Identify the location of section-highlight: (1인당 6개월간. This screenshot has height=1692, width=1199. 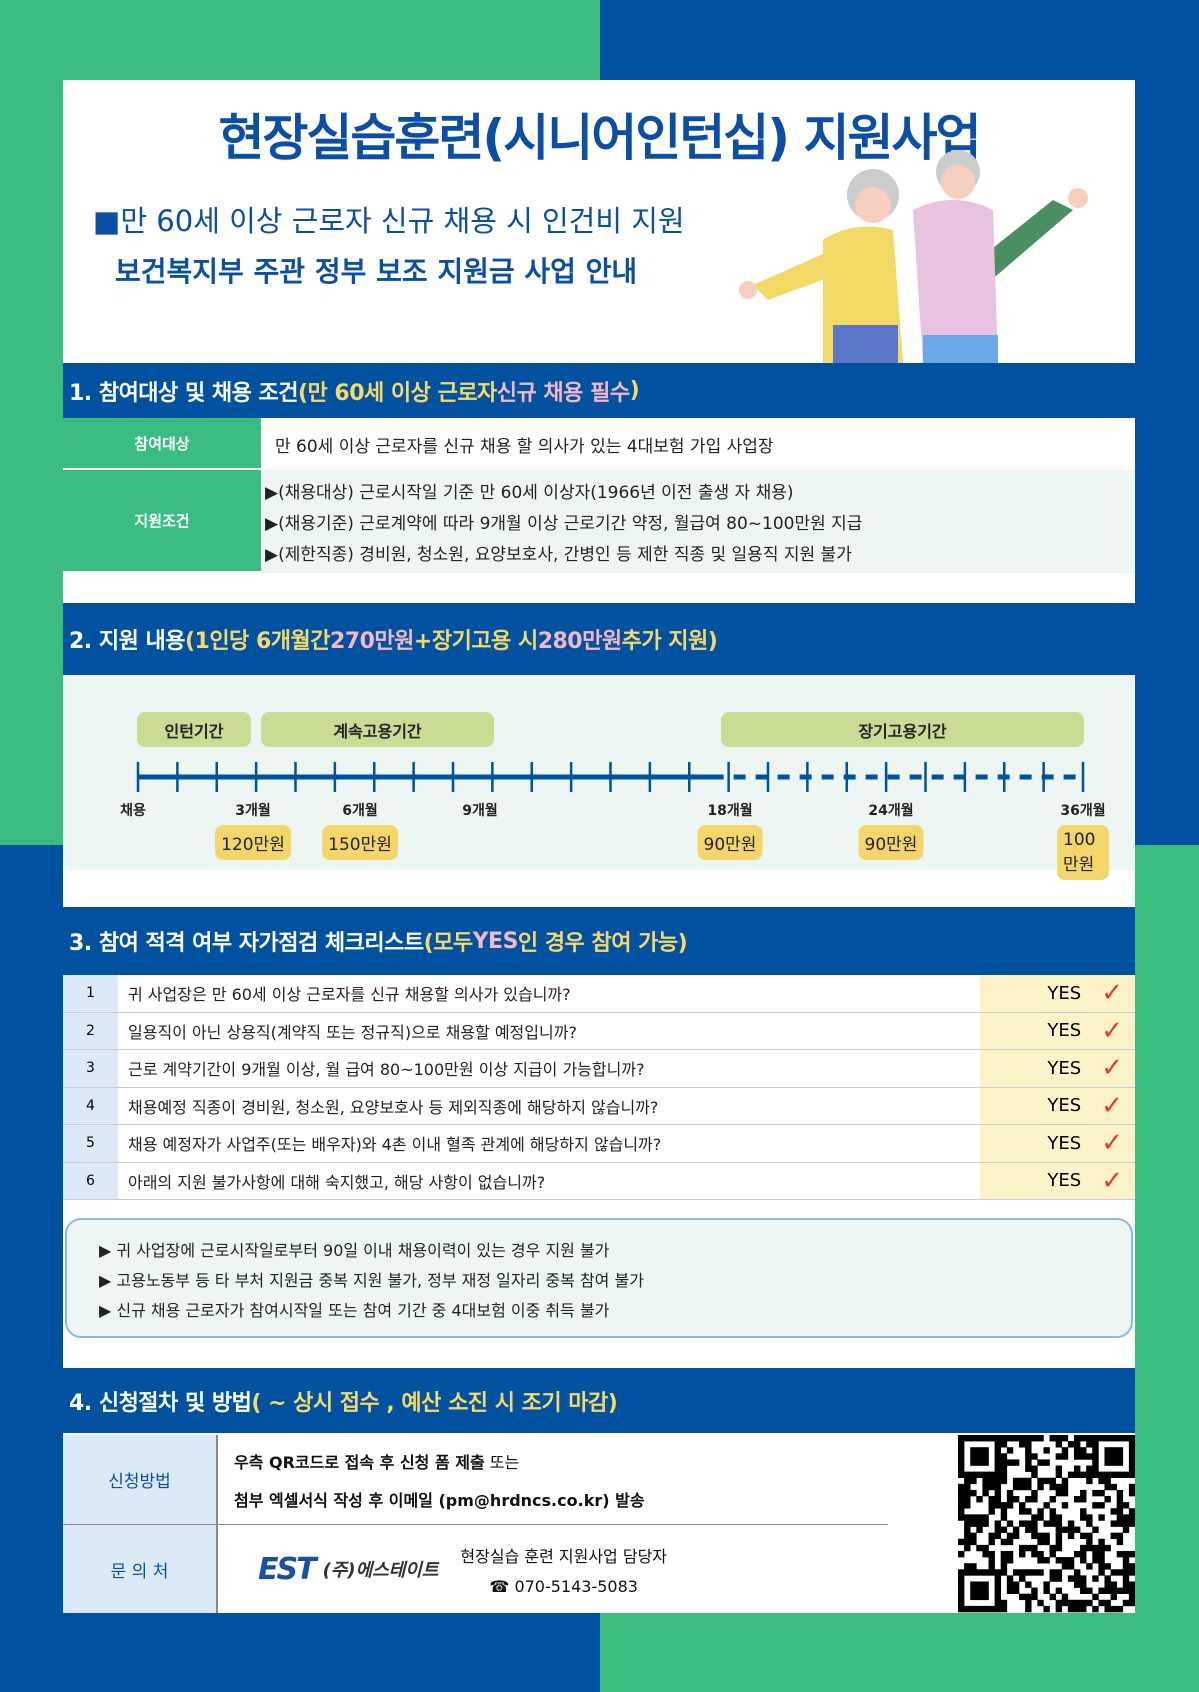
(257, 641).